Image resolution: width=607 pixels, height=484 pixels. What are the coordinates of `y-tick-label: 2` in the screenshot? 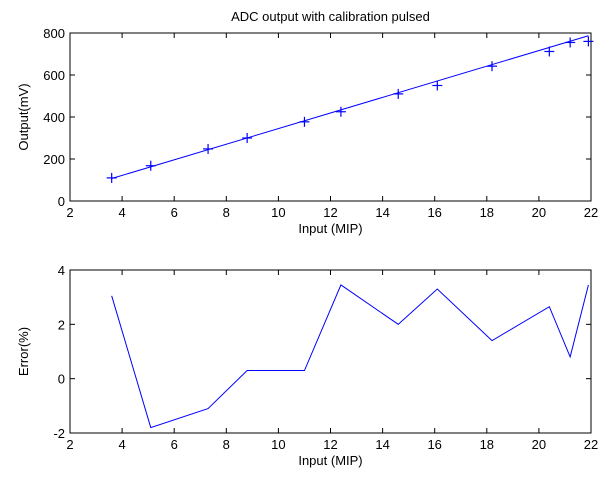 It's located at (61, 324).